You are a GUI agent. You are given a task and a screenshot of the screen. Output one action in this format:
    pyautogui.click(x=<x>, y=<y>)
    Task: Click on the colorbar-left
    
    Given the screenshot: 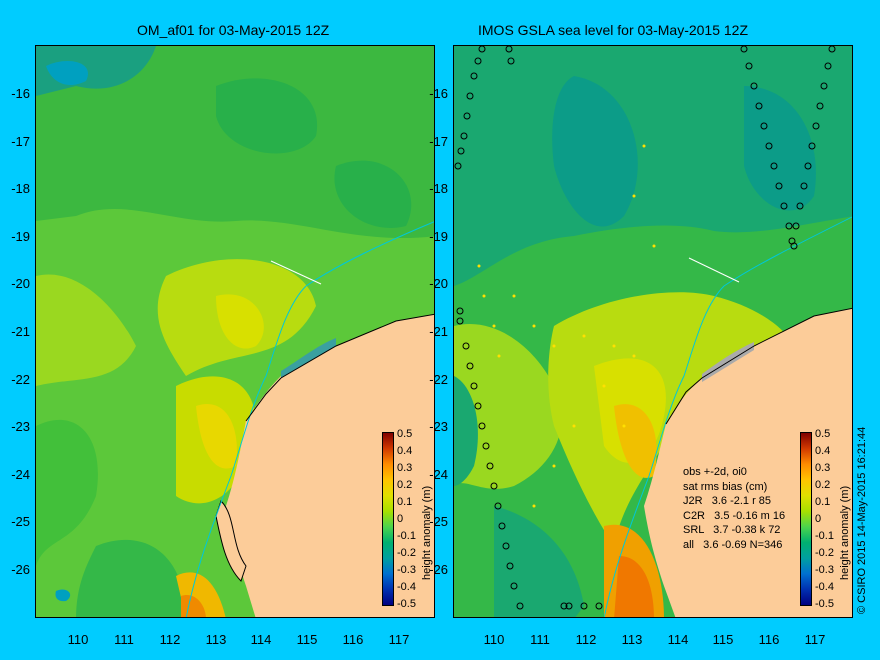 What is the action you would take?
    pyautogui.click(x=388, y=519)
    